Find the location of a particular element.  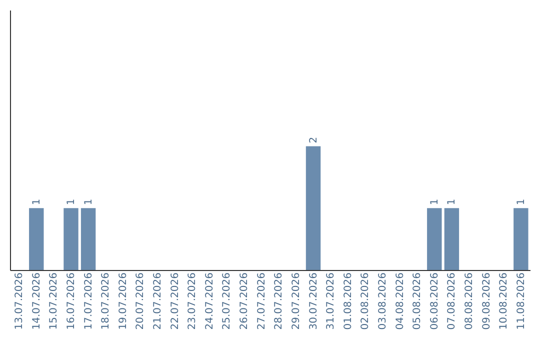

x-tick-label: 02.08.2026 is located at coordinates (366, 301).